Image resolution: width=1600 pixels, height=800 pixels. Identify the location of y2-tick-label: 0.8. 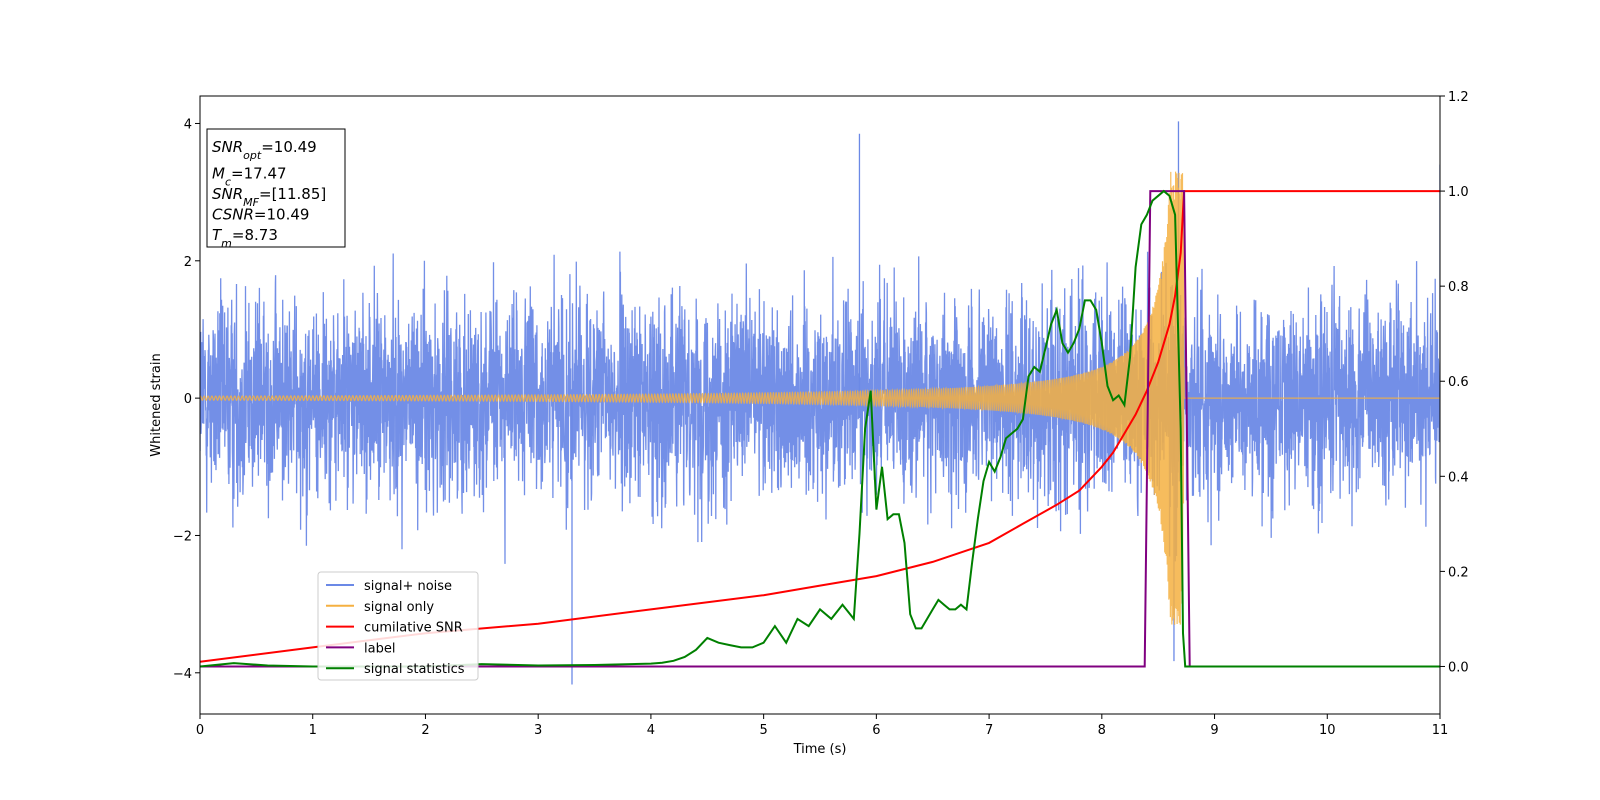
(1458, 287).